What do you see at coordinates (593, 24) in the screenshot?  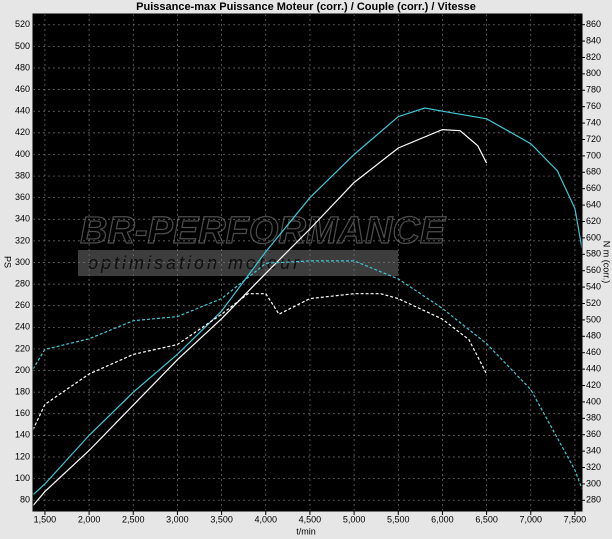 I see `y2-tick-label: 860` at bounding box center [593, 24].